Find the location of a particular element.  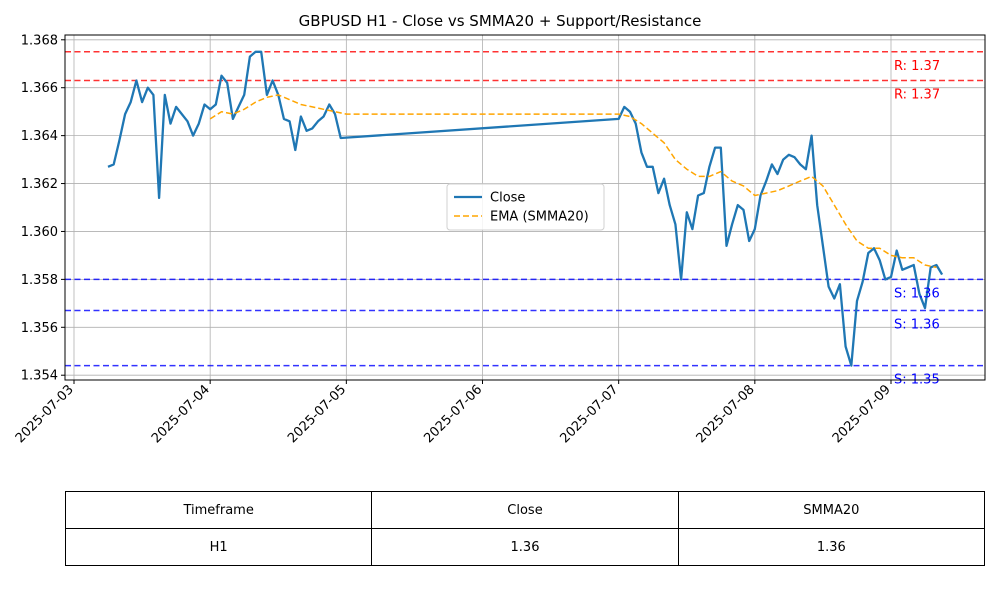

table-row: H1 1.36 1.36 is located at coordinates (525, 547).